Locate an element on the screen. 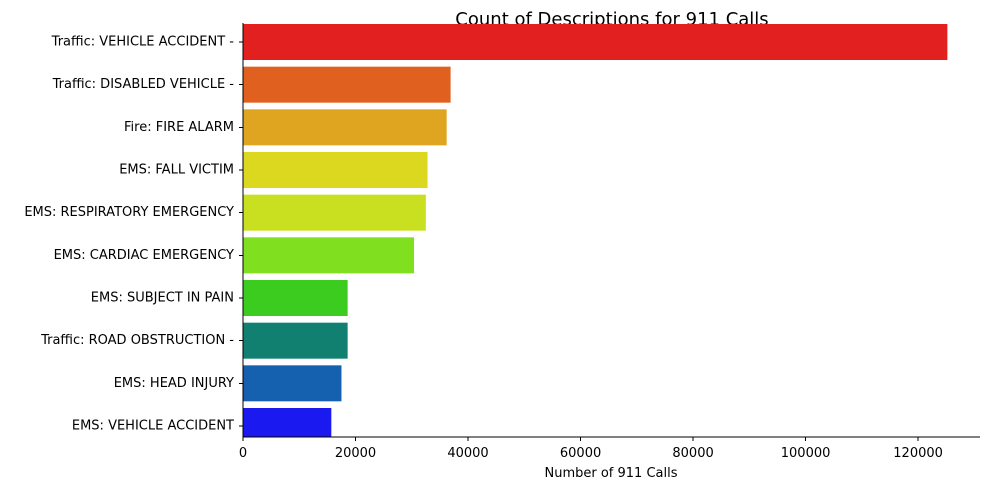  y-tick-label: EMS: RESPIRATORY EMERGENCY is located at coordinates (129, 212).